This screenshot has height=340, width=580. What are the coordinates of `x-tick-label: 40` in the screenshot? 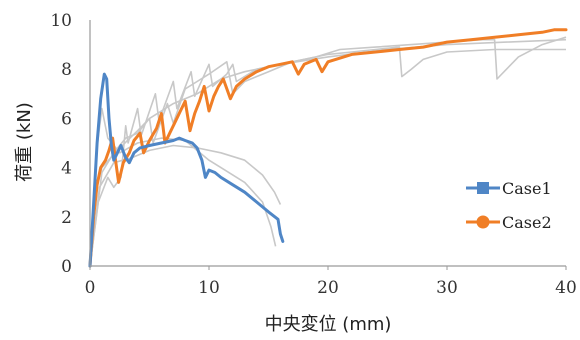 It's located at (566, 288).